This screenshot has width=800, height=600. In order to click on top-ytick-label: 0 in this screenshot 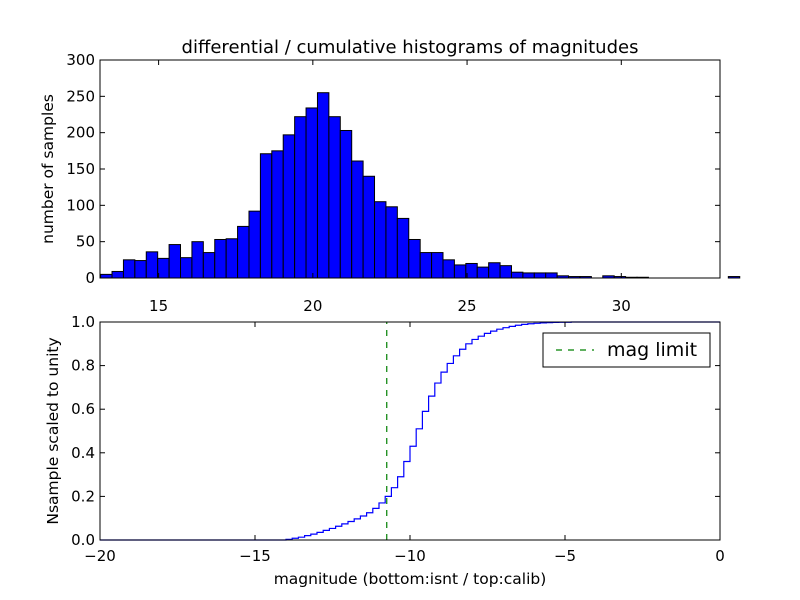, I will do `click(90, 278)`.